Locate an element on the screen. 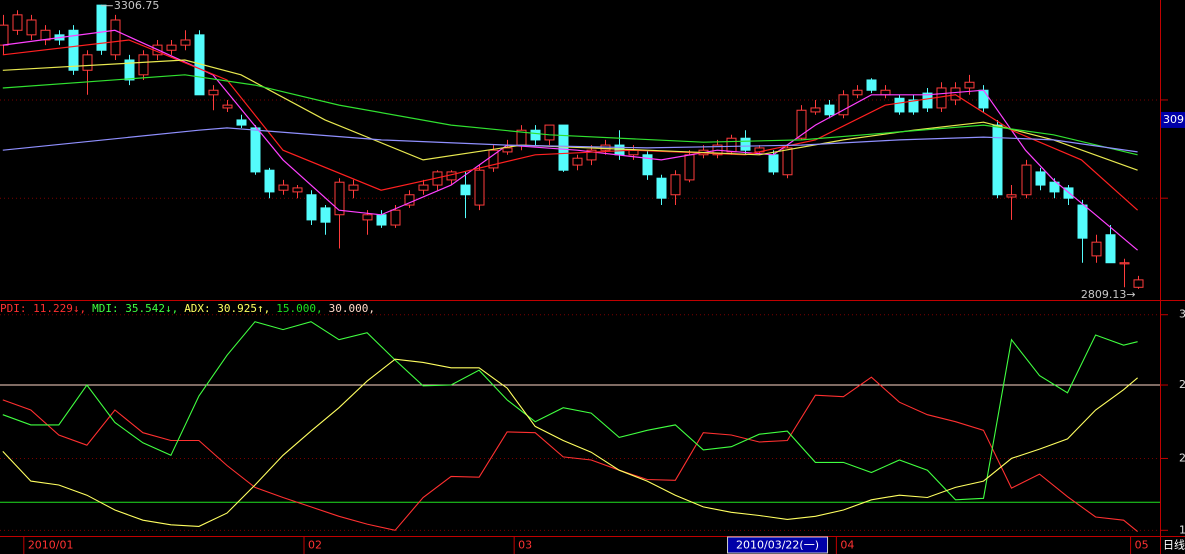 This screenshot has height=554, width=1185. annotation: 3306.75 is located at coordinates (137, 6).